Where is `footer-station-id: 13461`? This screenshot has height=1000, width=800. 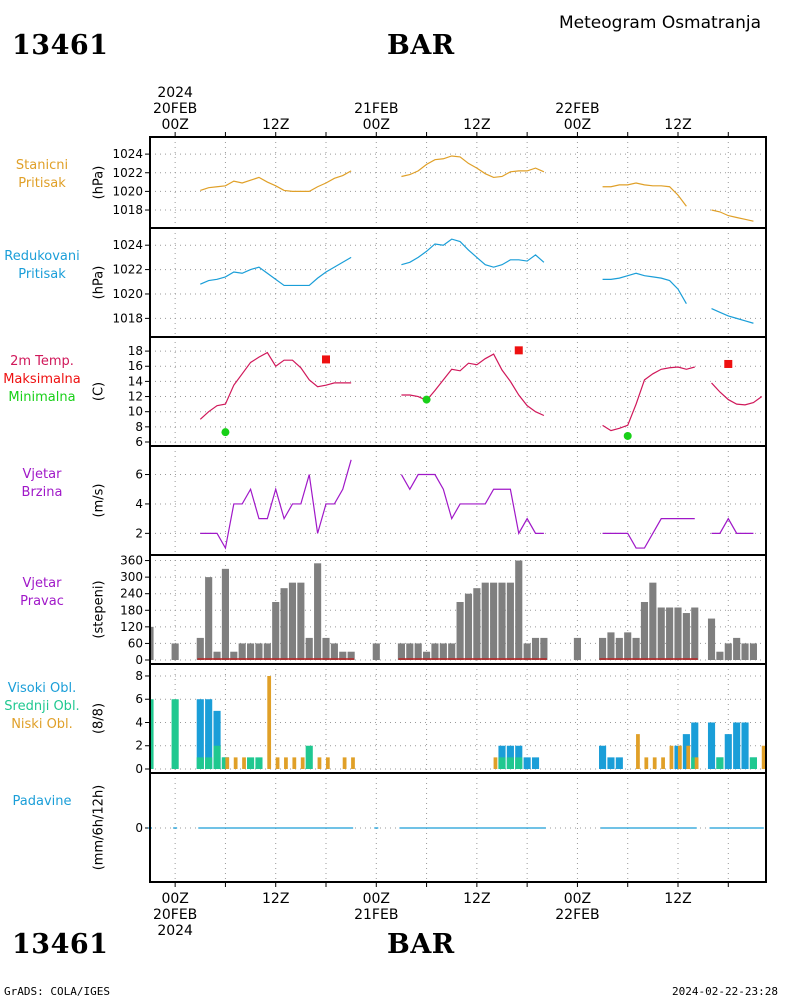 footer-station-id: 13461 is located at coordinates (60, 944).